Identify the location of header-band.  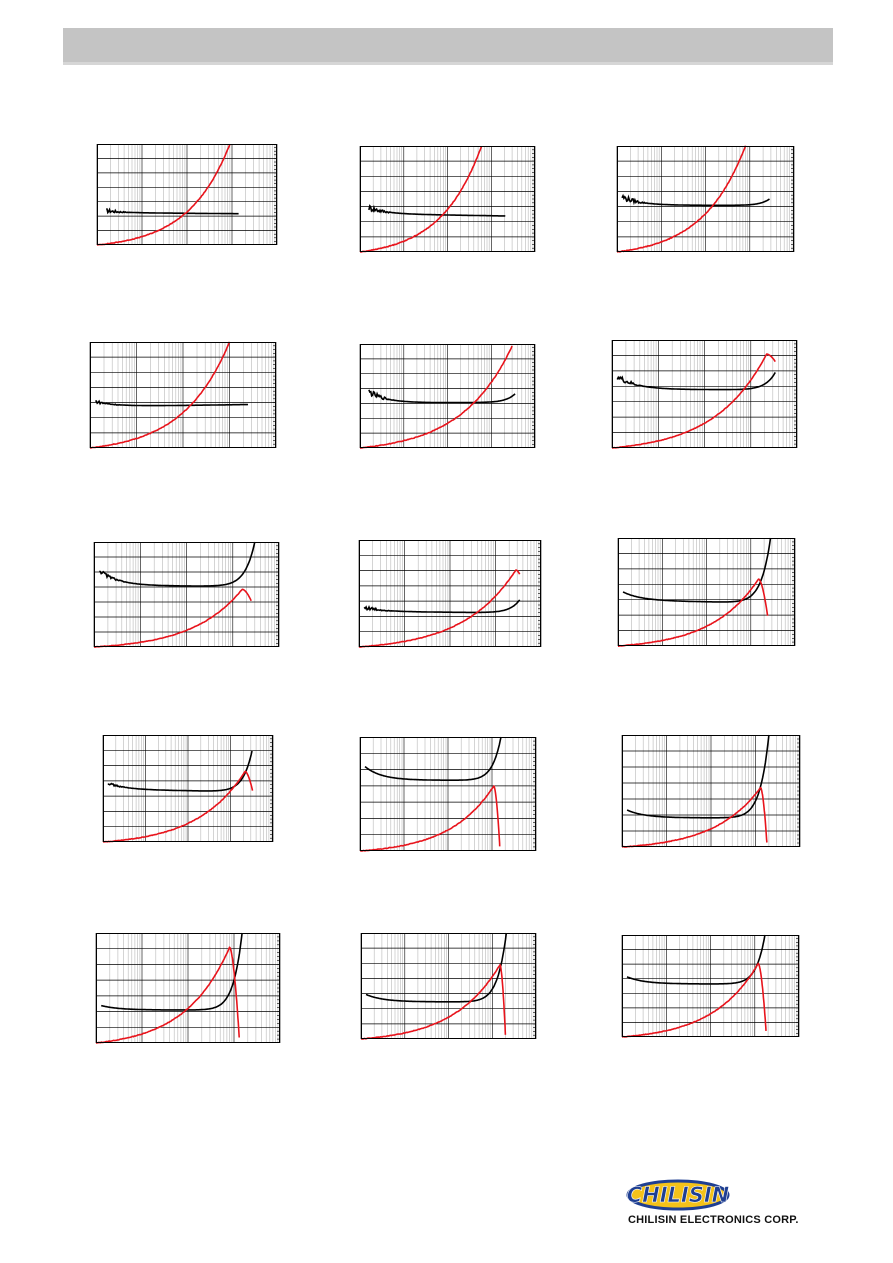
(448, 45).